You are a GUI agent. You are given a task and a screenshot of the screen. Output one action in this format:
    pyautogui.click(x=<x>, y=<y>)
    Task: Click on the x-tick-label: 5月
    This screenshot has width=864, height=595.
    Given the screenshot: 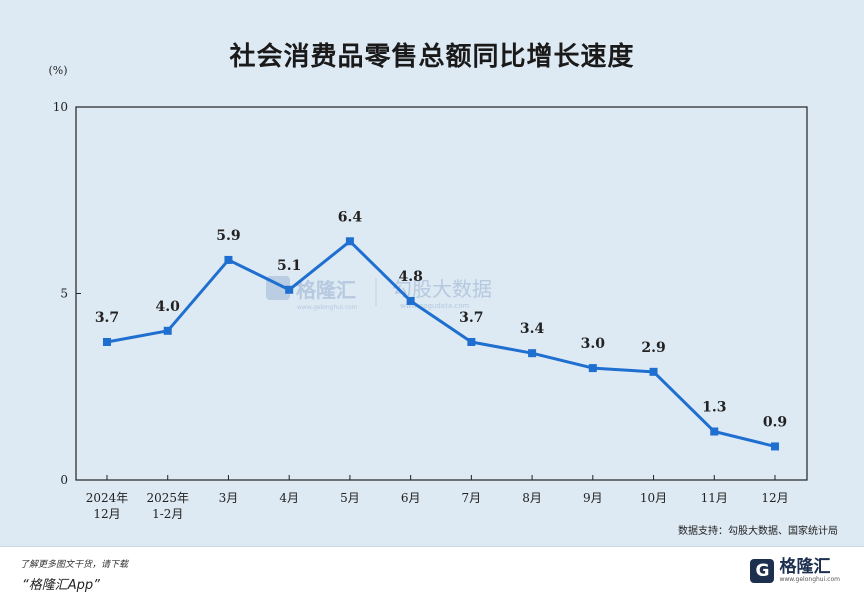 What is the action you would take?
    pyautogui.click(x=350, y=498)
    